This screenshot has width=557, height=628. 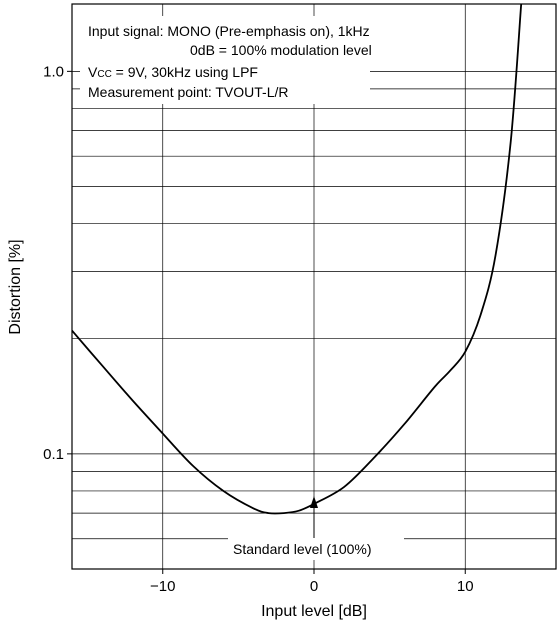 What do you see at coordinates (302, 549) in the screenshot?
I see `standard-level-label: Standard level (100%)` at bounding box center [302, 549].